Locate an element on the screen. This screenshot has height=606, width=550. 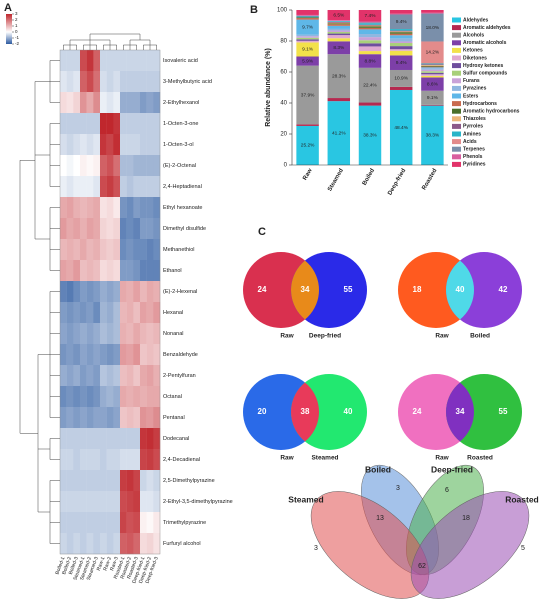
row-label: Dodecanal is located at coordinates (176, 439).